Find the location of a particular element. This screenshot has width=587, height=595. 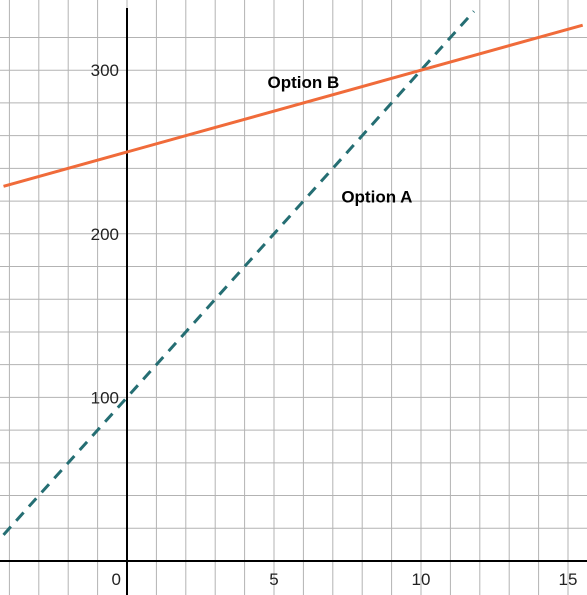

y-tick-label: 300 is located at coordinates (105, 70).